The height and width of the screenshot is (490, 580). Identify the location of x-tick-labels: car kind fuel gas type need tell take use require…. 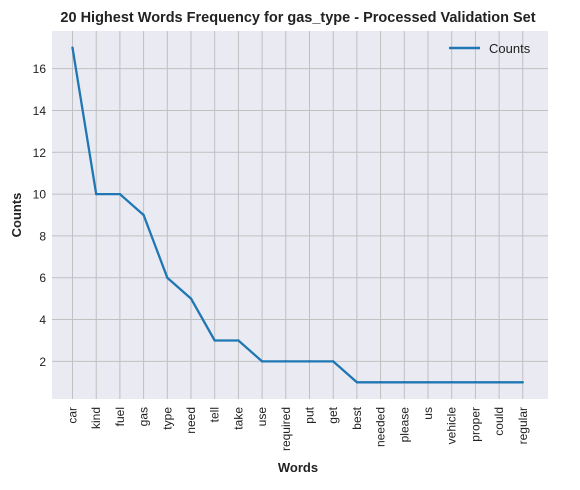
(298, 428).